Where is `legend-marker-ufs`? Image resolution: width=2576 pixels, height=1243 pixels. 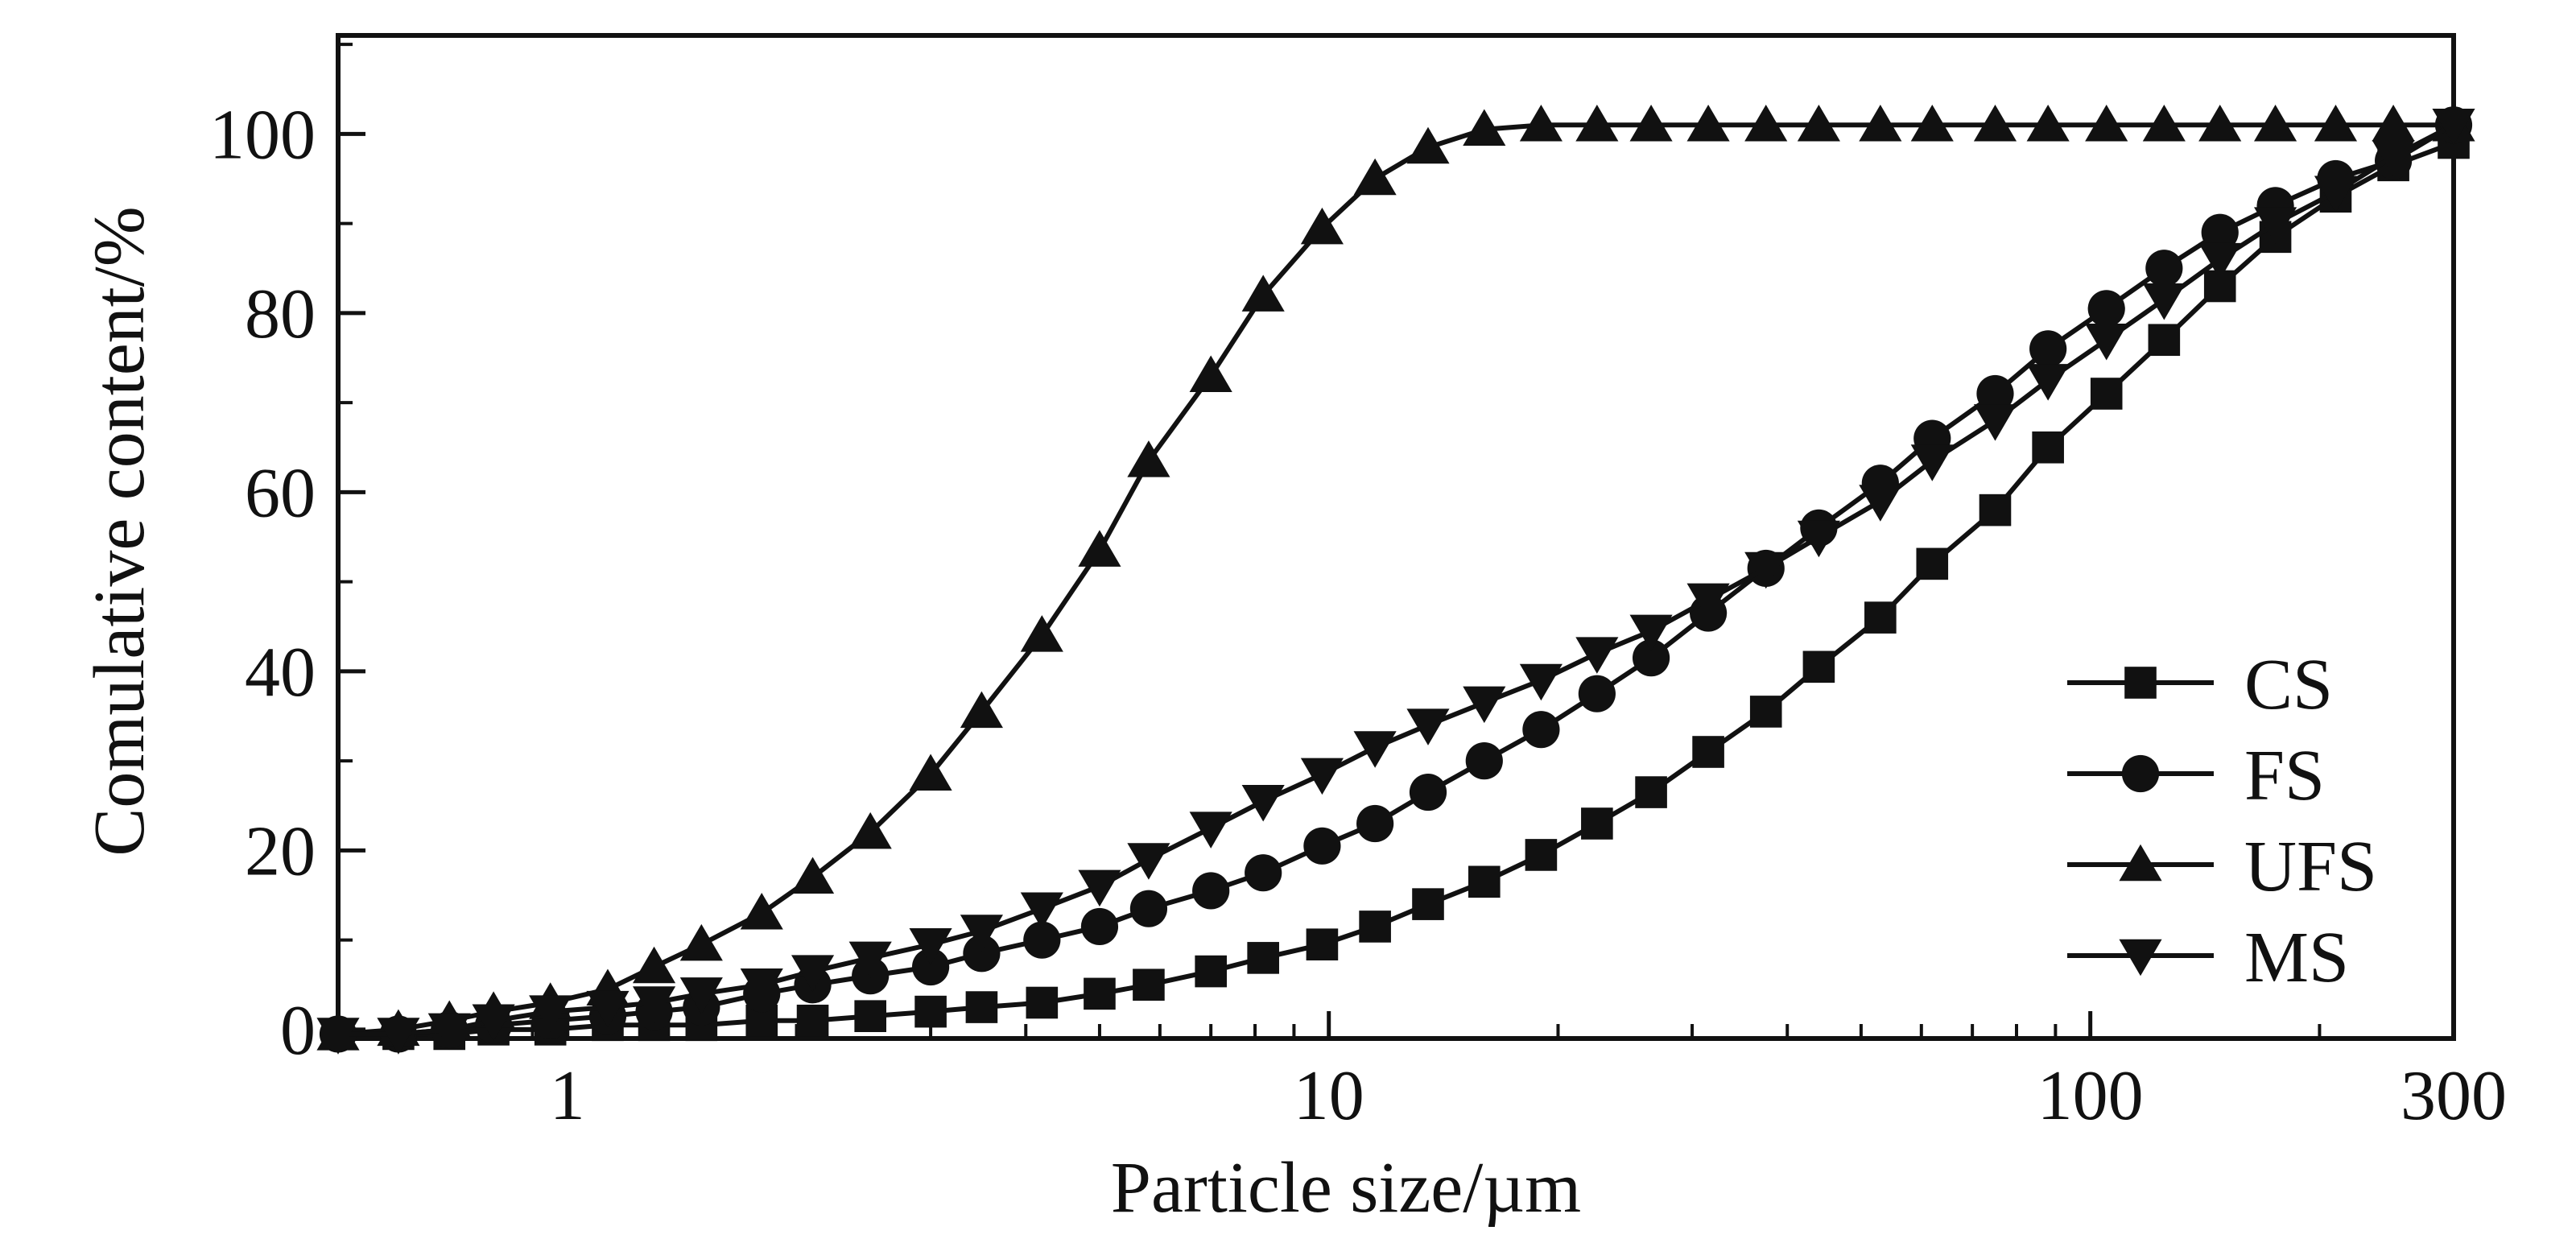 legend-marker-ufs is located at coordinates (2140, 863).